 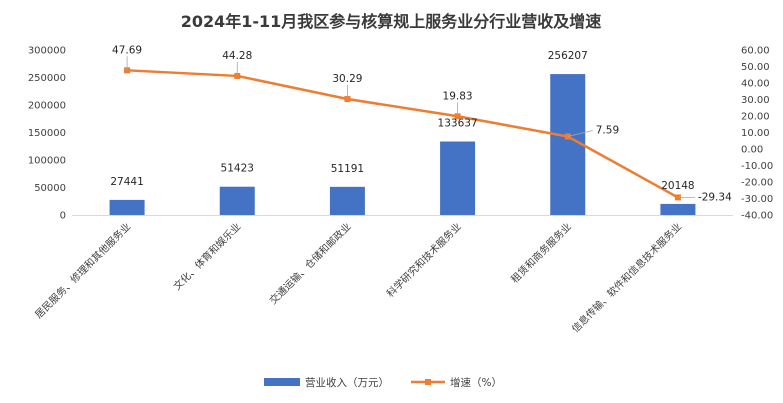 What do you see at coordinates (607, 130) in the screenshot?
I see `growth-data-label: 7.59` at bounding box center [607, 130].